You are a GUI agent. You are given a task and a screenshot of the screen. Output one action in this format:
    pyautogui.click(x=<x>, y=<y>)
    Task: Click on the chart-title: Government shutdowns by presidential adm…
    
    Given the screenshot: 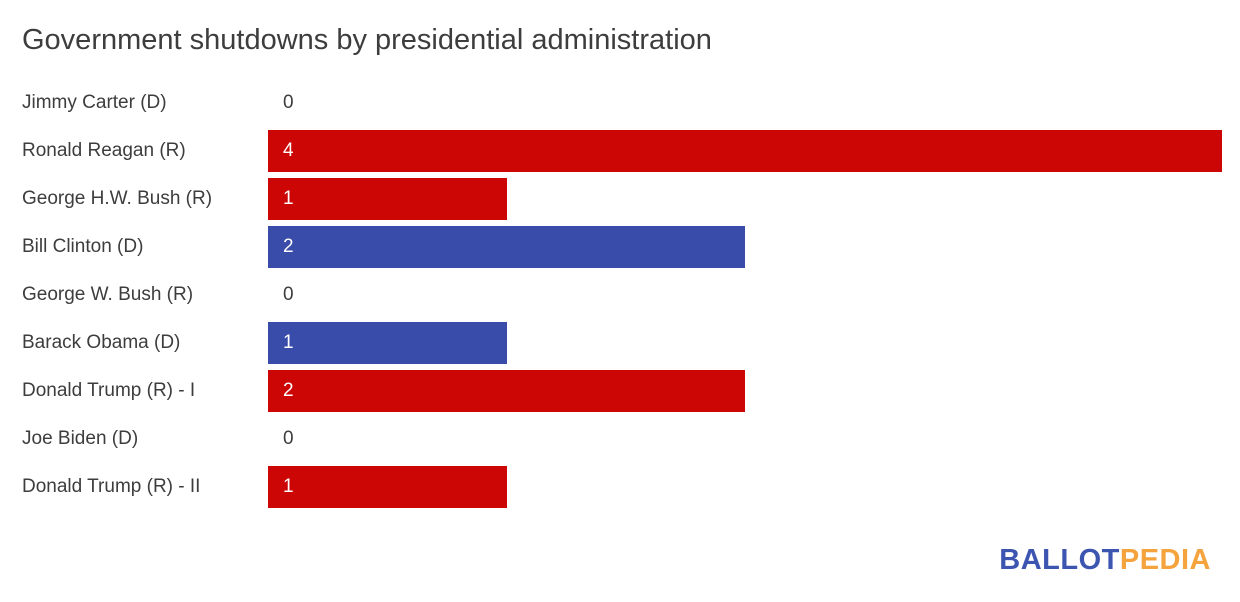 What is the action you would take?
    pyautogui.click(x=367, y=40)
    